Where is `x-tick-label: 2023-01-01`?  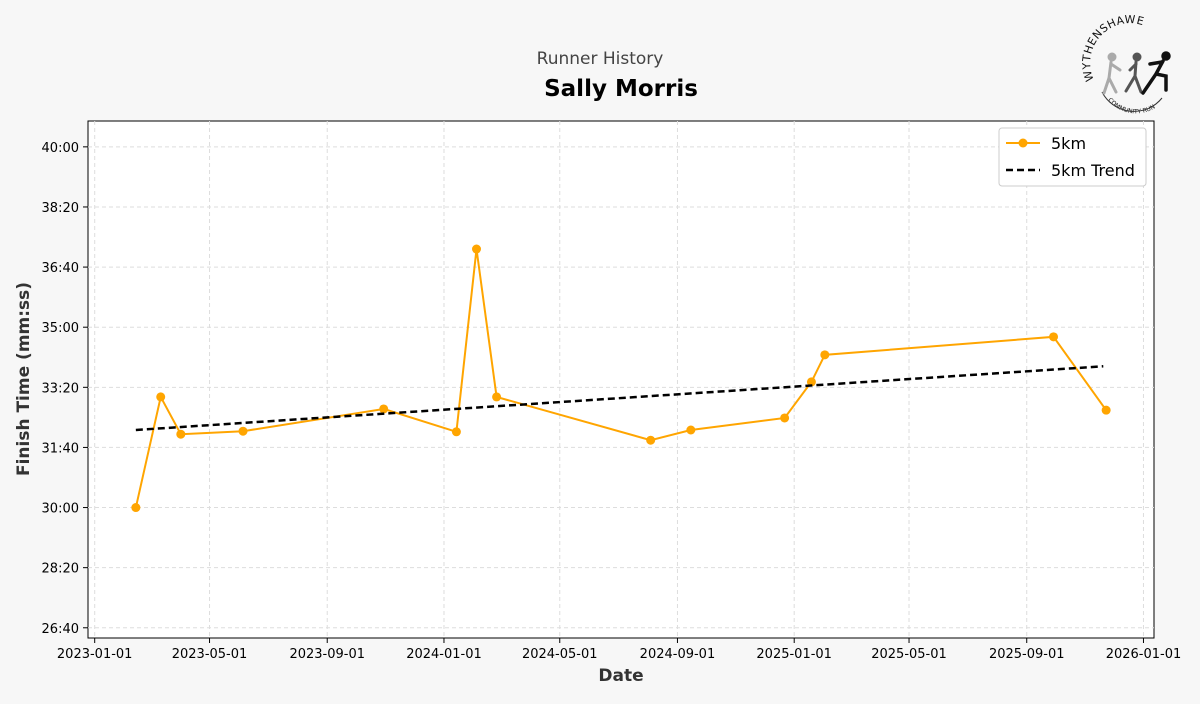
x-tick-label: 2023-01-01 is located at coordinates (95, 654).